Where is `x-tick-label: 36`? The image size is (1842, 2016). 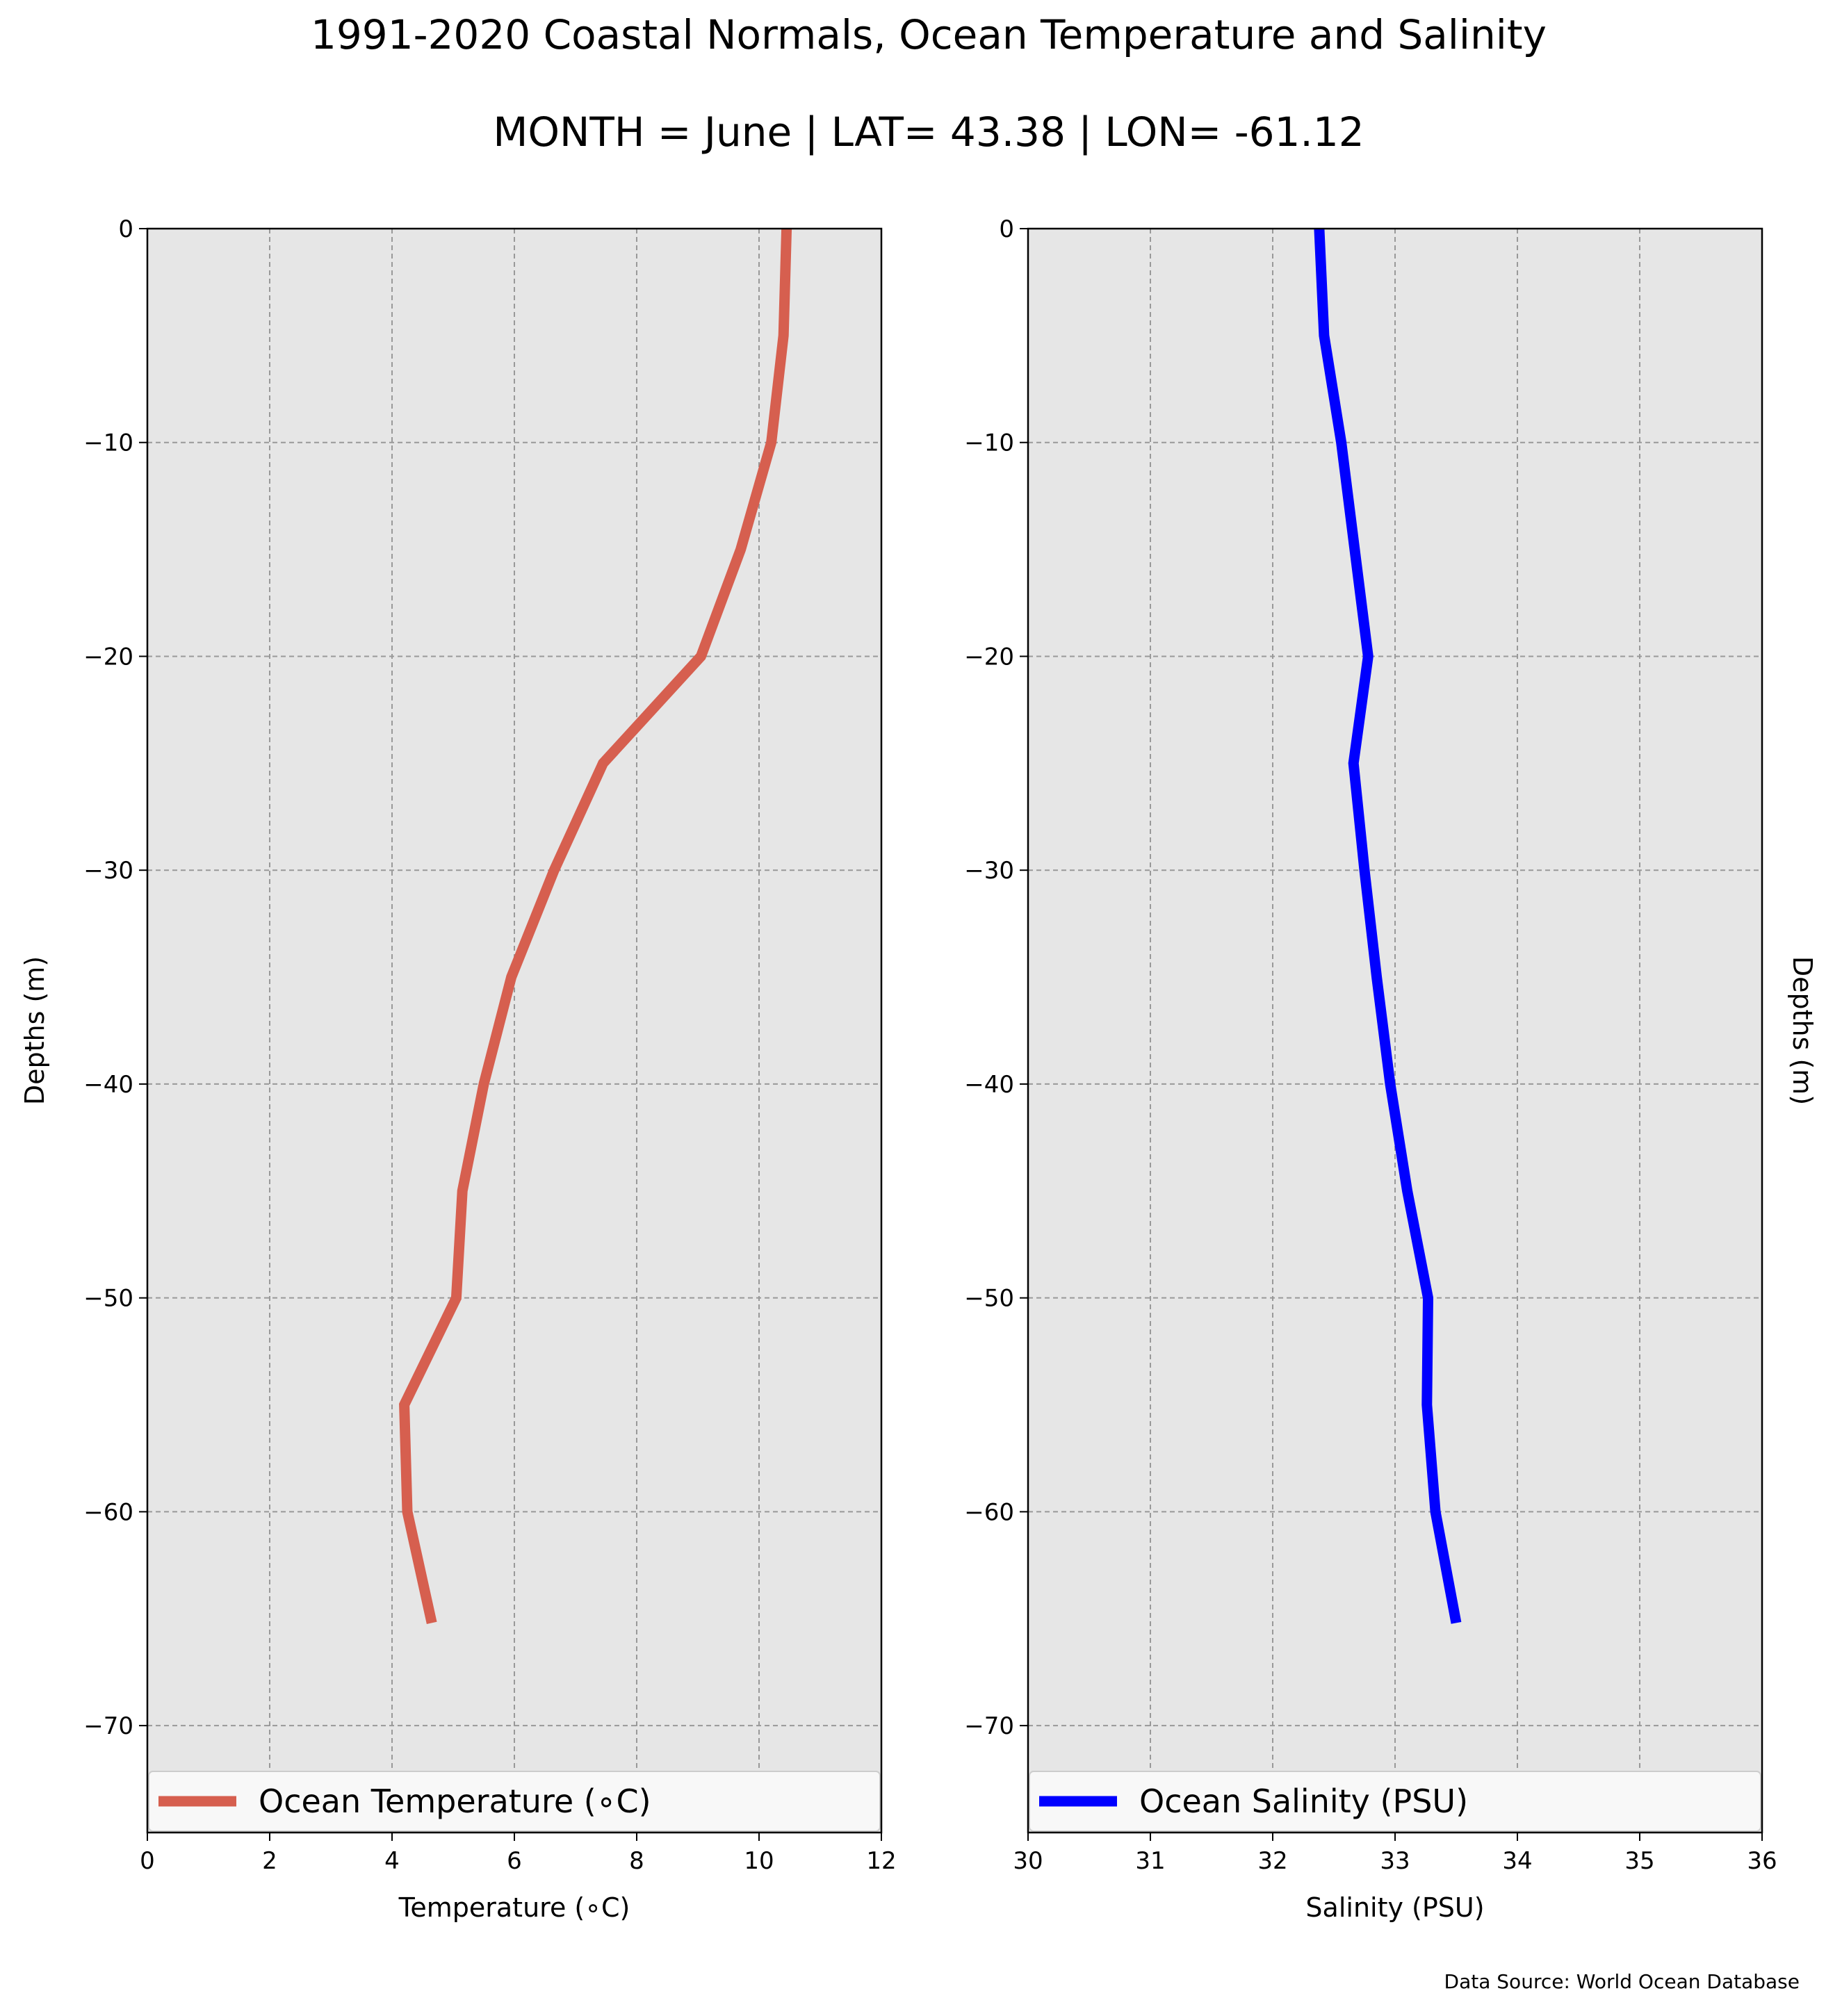
x-tick-label: 36 is located at coordinates (1762, 1861).